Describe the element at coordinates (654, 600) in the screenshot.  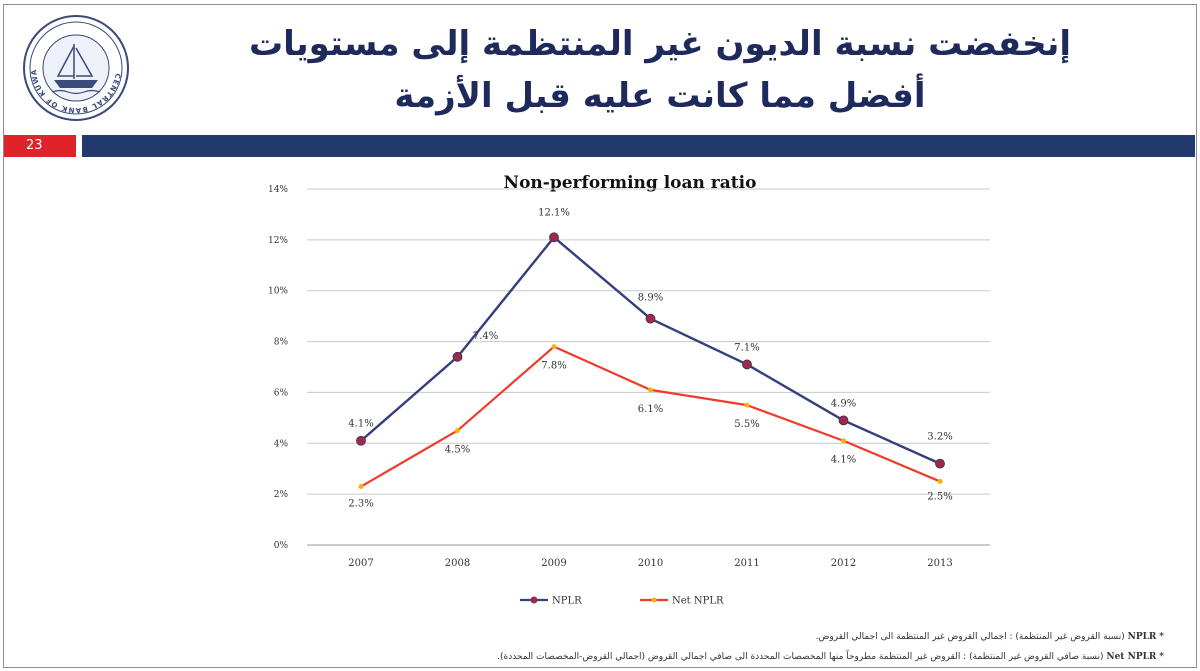
I see `legend-net-nplr-marker` at that location.